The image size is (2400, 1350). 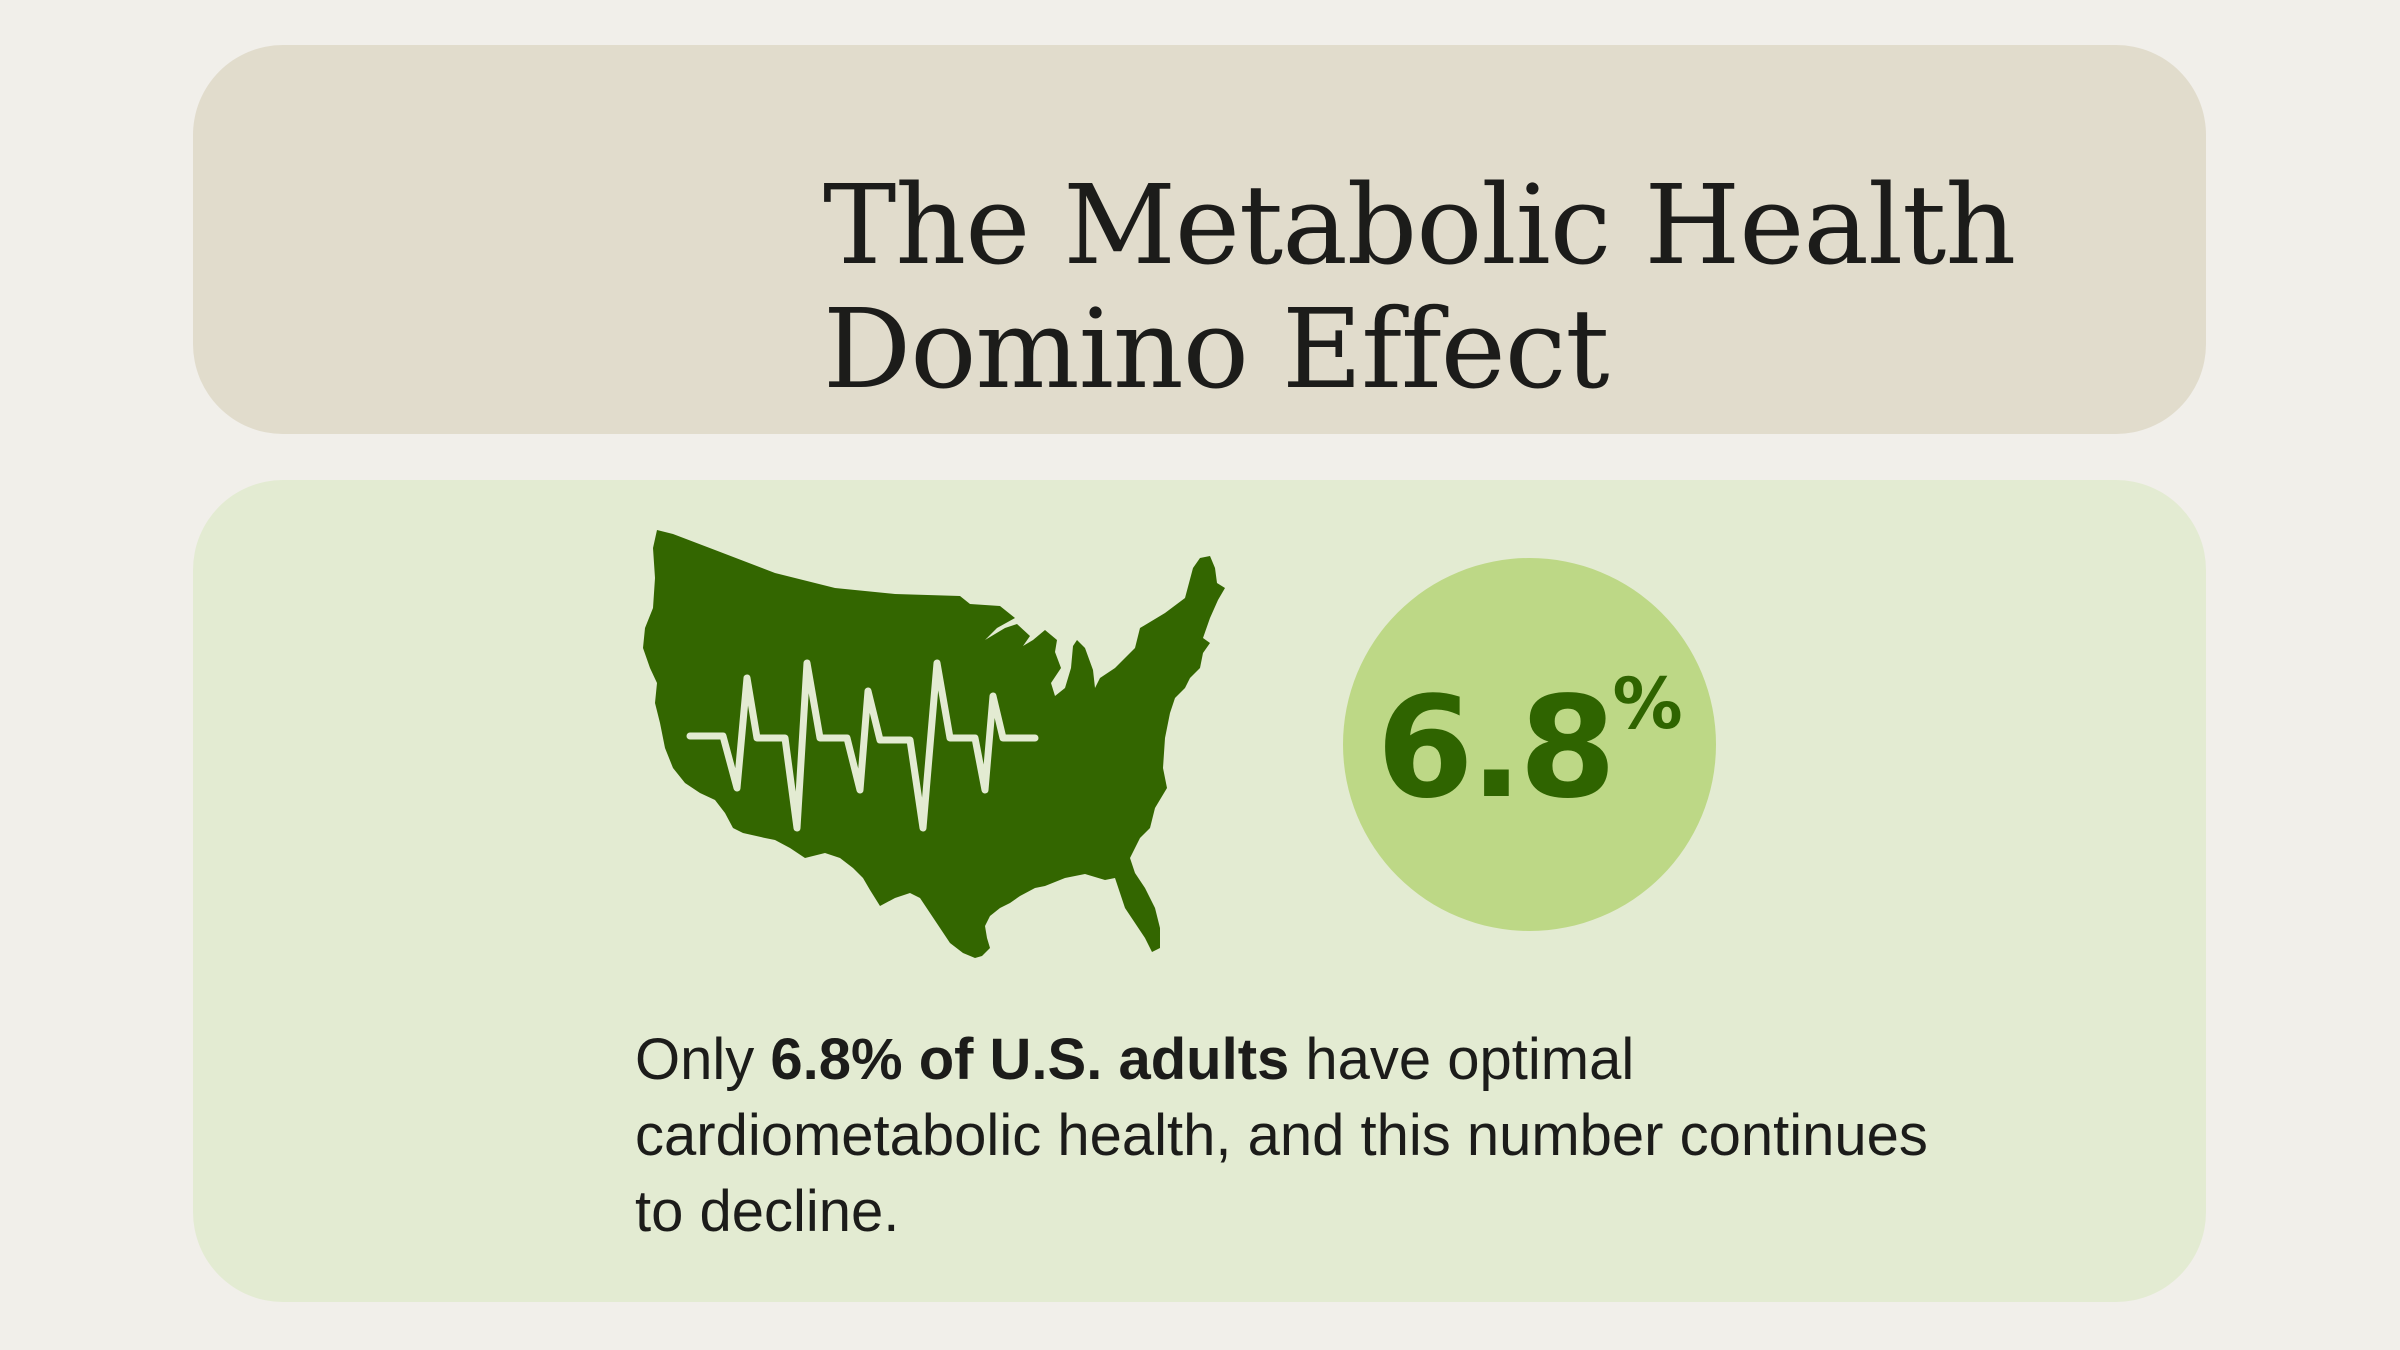 I want to click on title-line-1: The Metabolic Health, so click(x=1419, y=225).